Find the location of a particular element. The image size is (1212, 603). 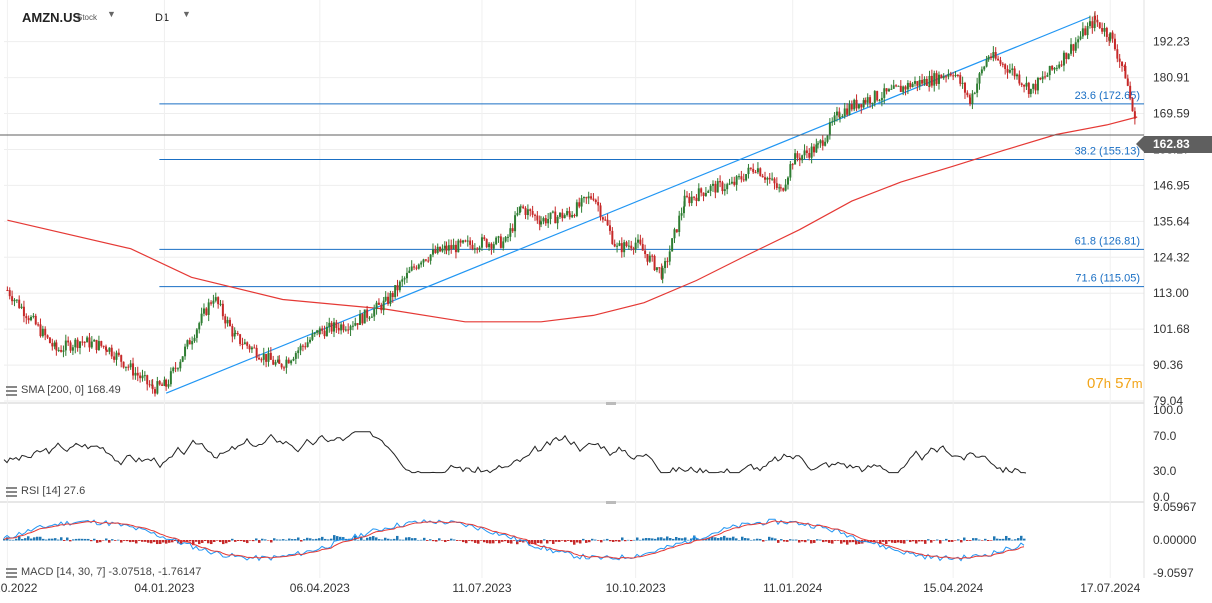

timeframe-selector: D1 is located at coordinates (162, 18).